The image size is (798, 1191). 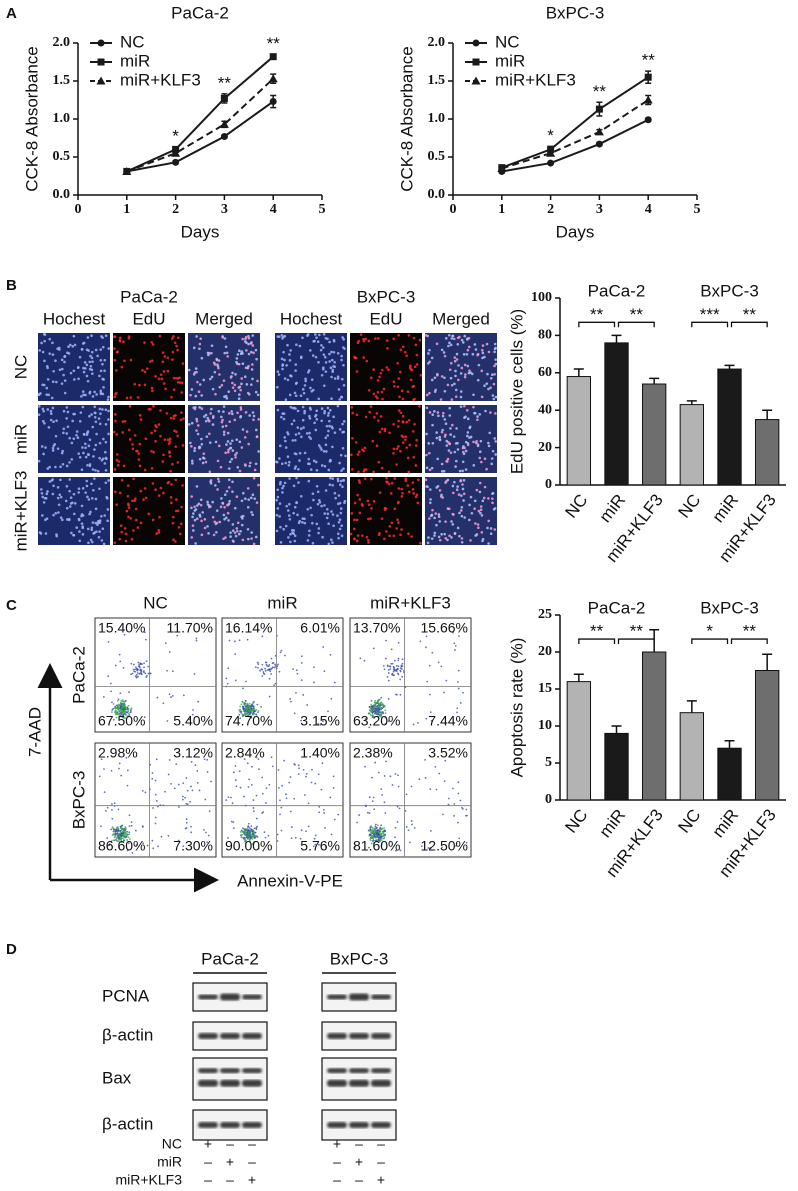 What do you see at coordinates (132, 41) in the screenshot?
I see `legend-label: NC` at bounding box center [132, 41].